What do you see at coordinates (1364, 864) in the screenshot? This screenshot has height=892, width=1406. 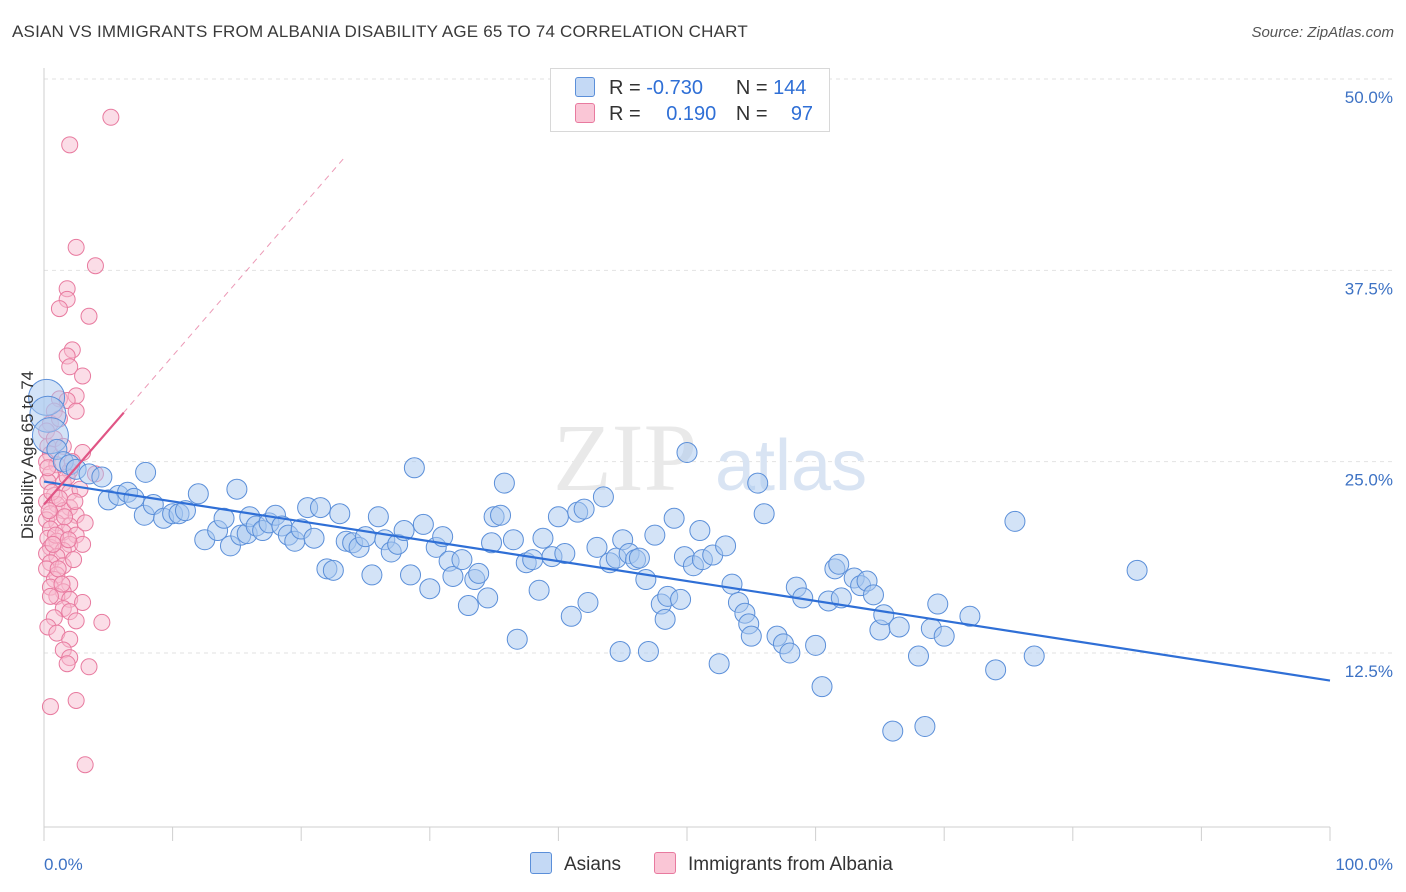 I see `x-tick-label: 100.0%` at bounding box center [1364, 864].